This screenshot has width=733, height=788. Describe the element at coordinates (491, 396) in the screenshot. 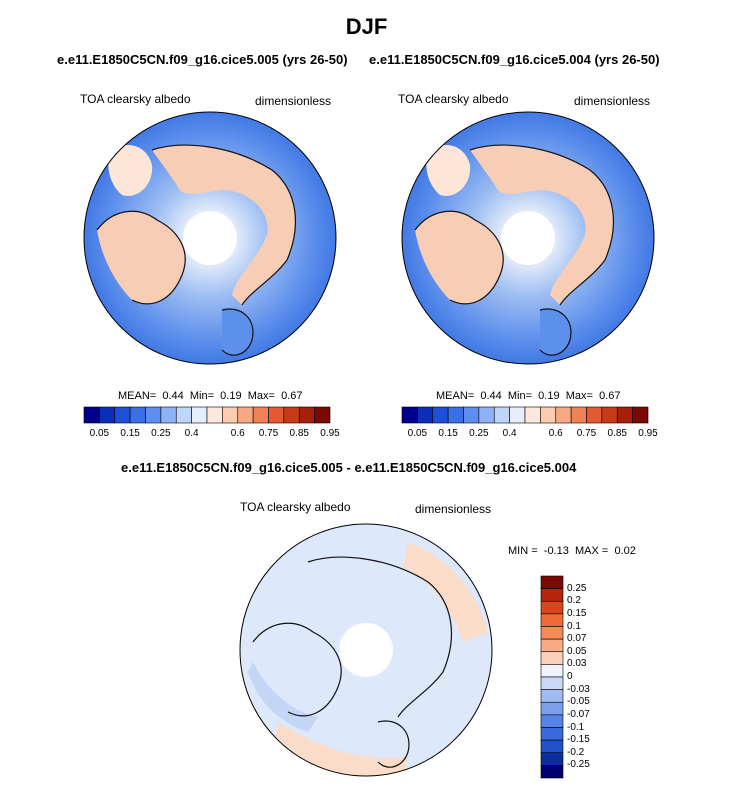

I see `panel2-mean-value: 0.44` at that location.